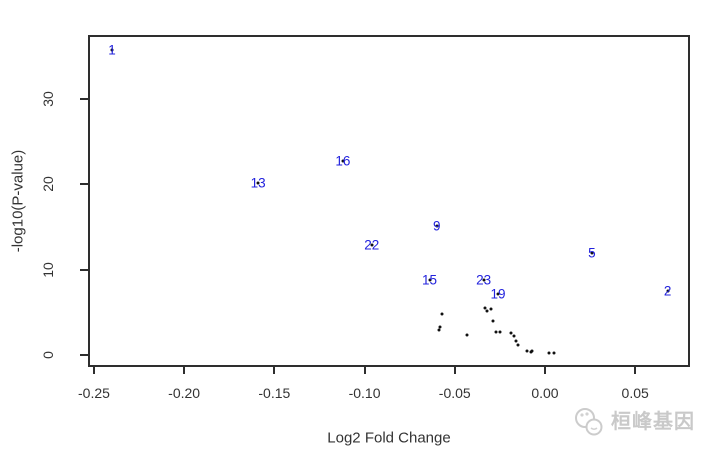  I want to click on y-tick-label: 0, so click(48, 355).